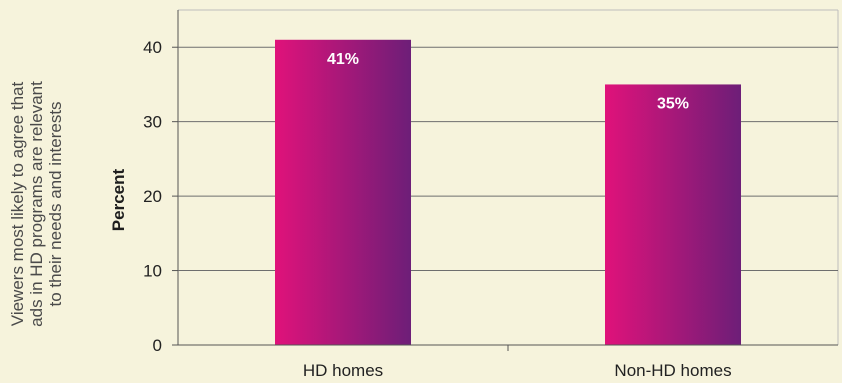 The image size is (842, 383). Describe the element at coordinates (672, 370) in the screenshot. I see `category-label: Non-HD homes` at that location.